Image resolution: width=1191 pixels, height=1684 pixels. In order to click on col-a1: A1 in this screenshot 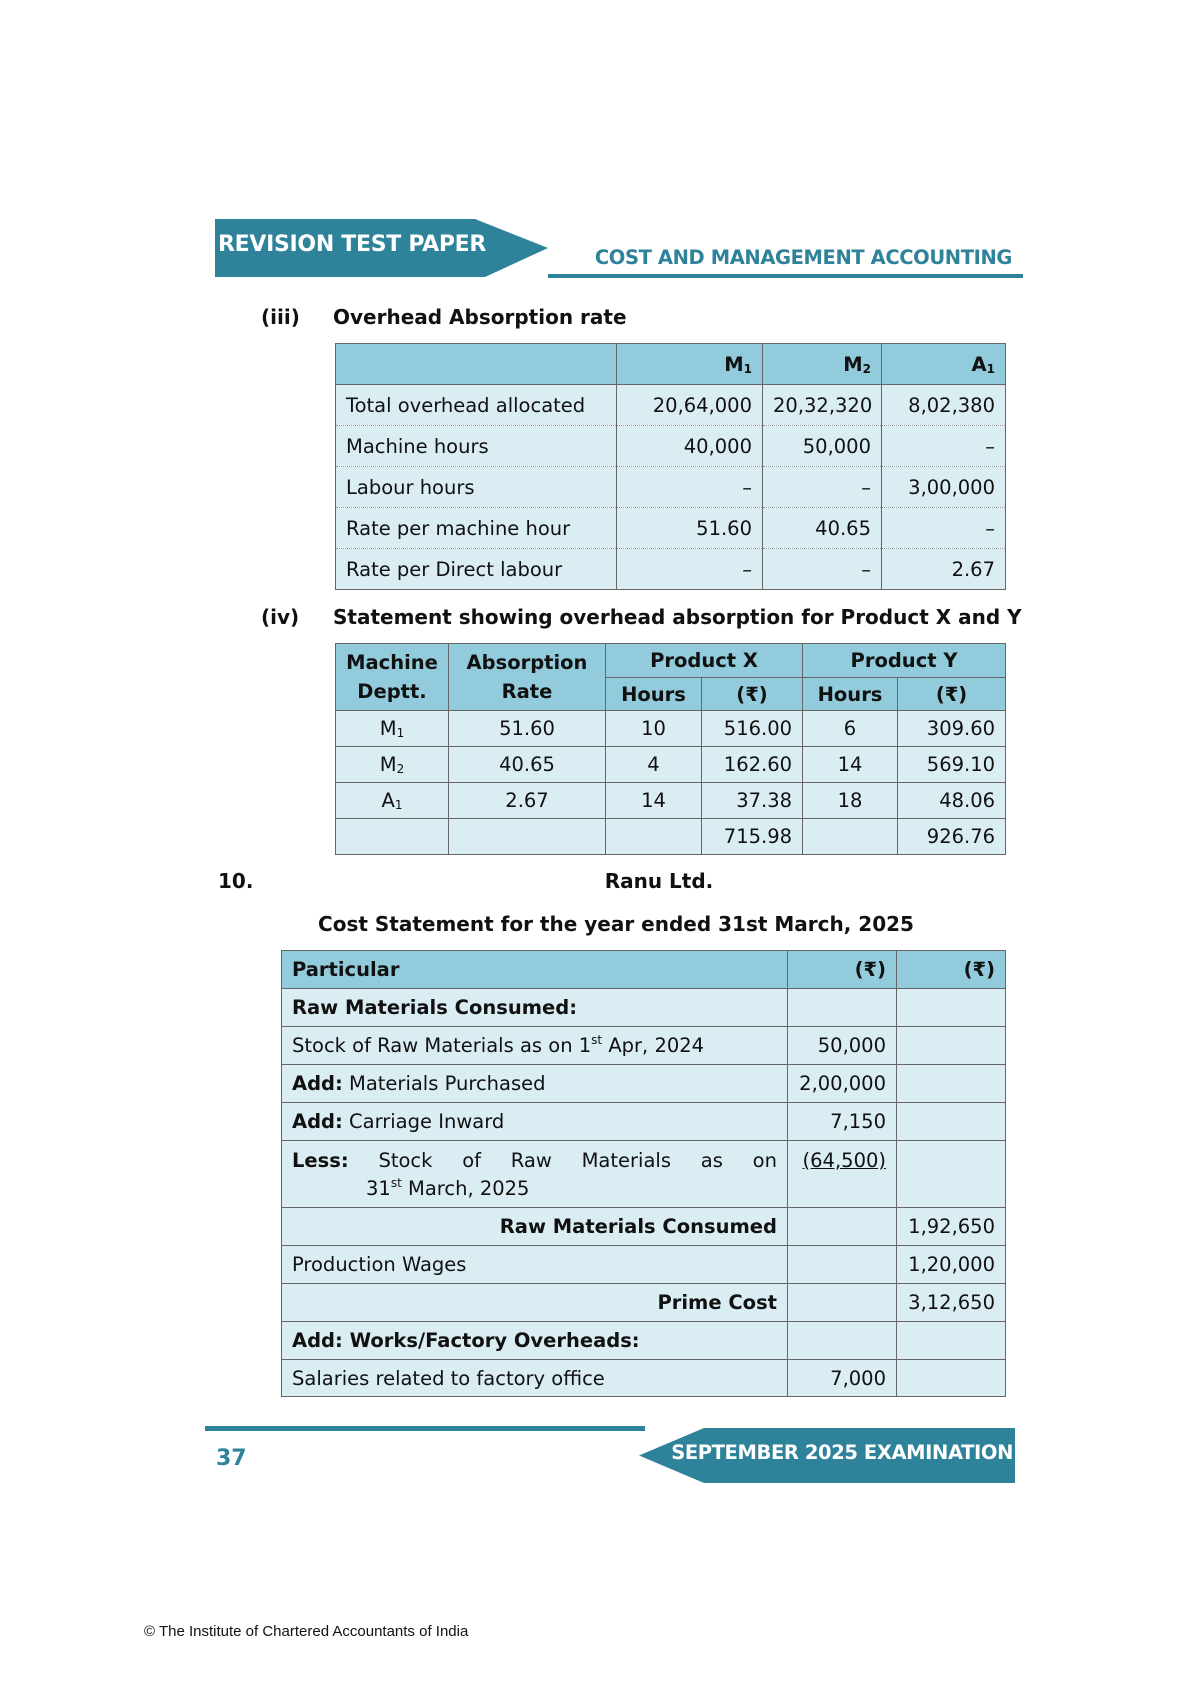, I will do `click(943, 364)`.